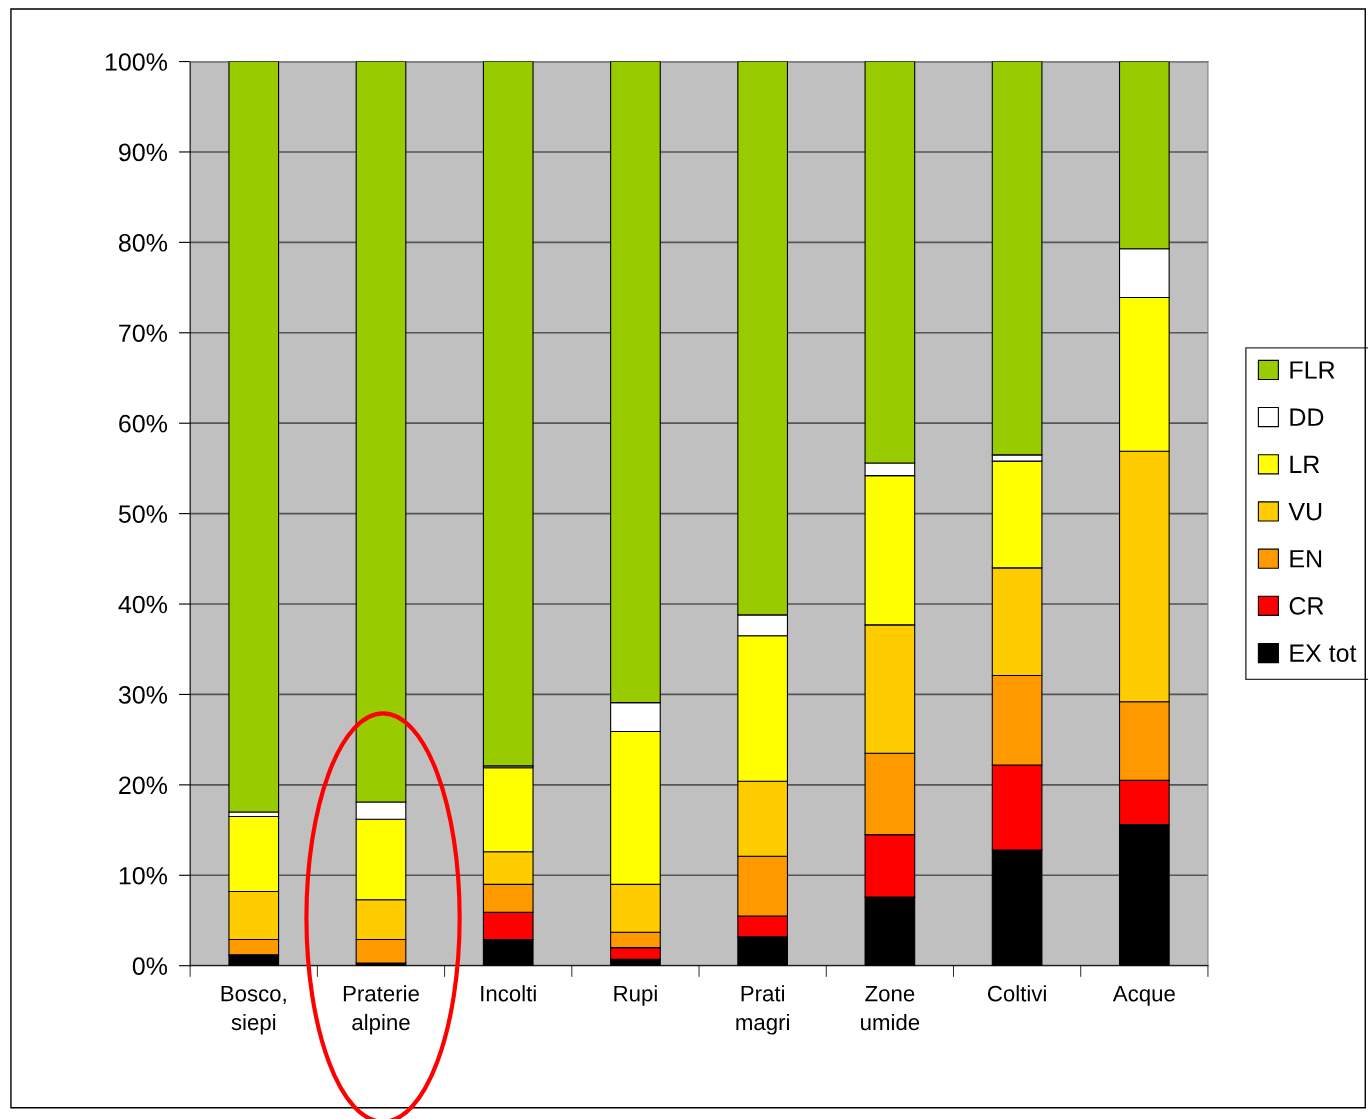 The width and height of the screenshot is (1368, 1119). I want to click on y-tick-label: 90%, so click(143, 152).